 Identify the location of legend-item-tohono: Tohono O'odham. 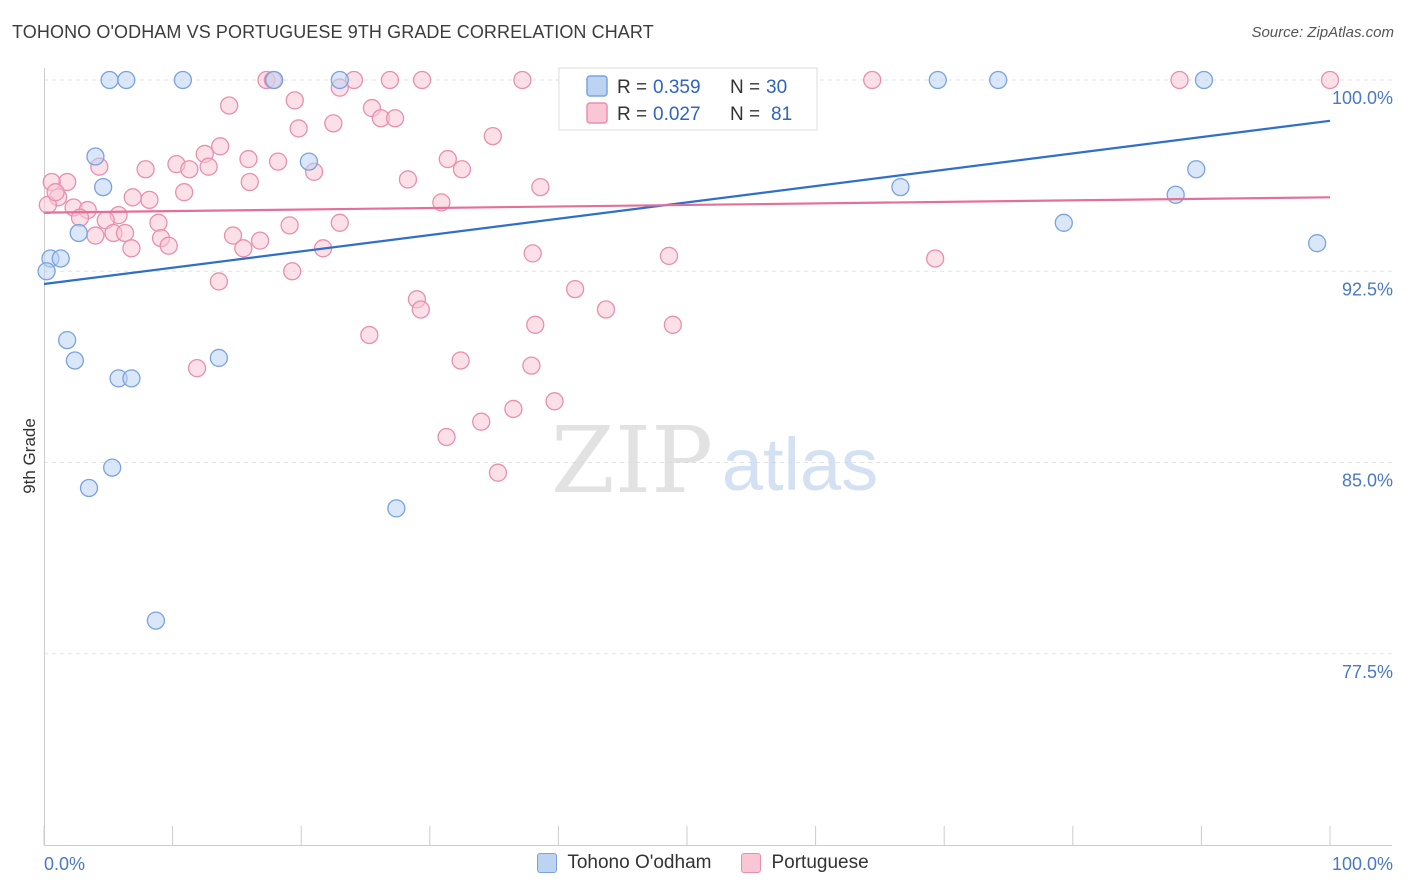
(624, 863).